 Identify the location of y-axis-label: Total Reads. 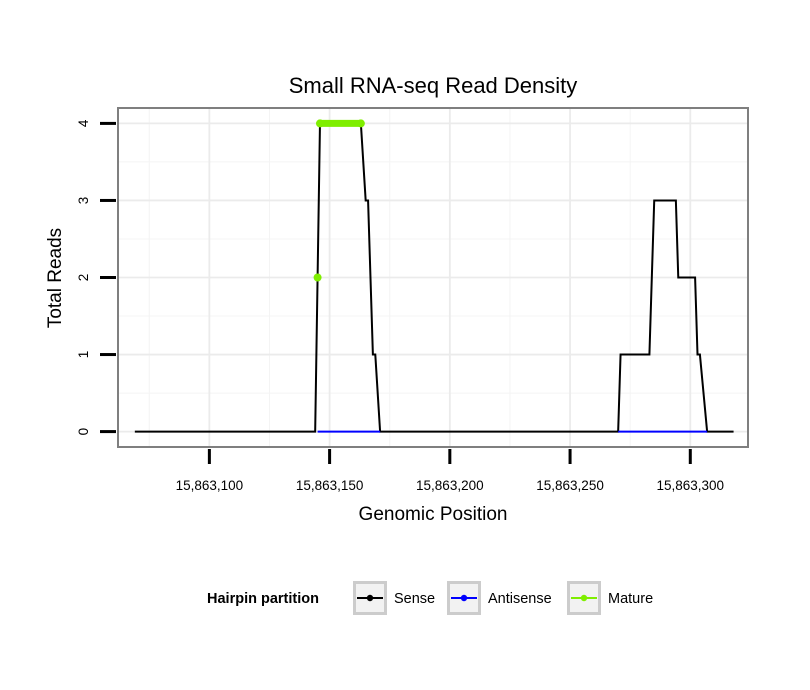
(55, 278).